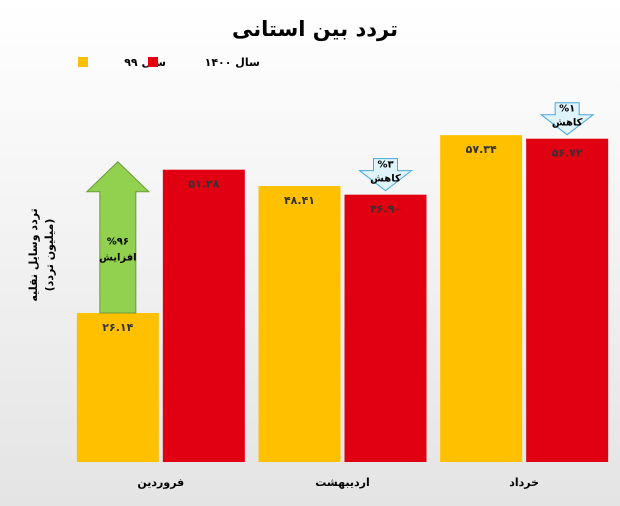 Image resolution: width=620 pixels, height=506 pixels. Describe the element at coordinates (524, 482) in the screenshot. I see `x-tick-label: خرداد` at that location.